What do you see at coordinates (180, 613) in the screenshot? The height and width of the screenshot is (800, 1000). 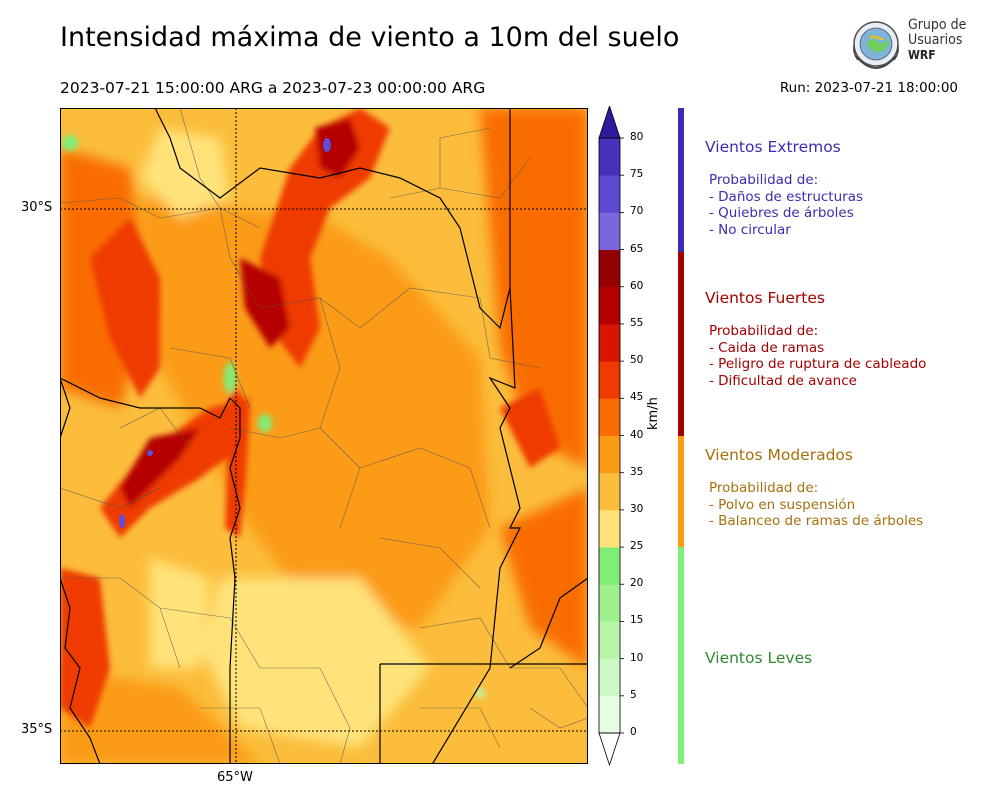 I see `field-25-west` at bounding box center [180, 613].